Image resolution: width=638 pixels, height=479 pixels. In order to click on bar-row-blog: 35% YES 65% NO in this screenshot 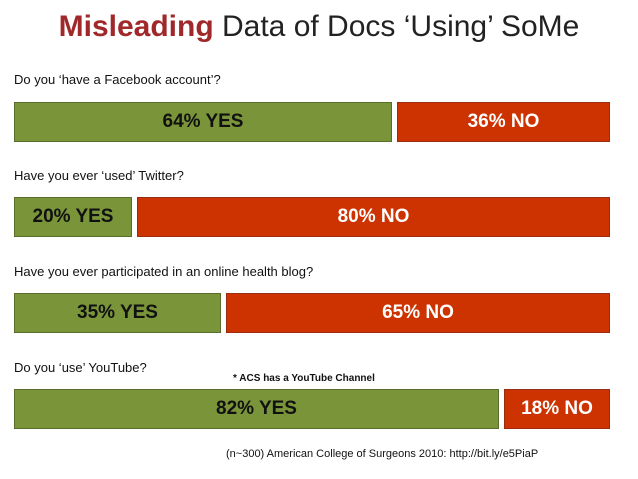, I will do `click(312, 313)`.